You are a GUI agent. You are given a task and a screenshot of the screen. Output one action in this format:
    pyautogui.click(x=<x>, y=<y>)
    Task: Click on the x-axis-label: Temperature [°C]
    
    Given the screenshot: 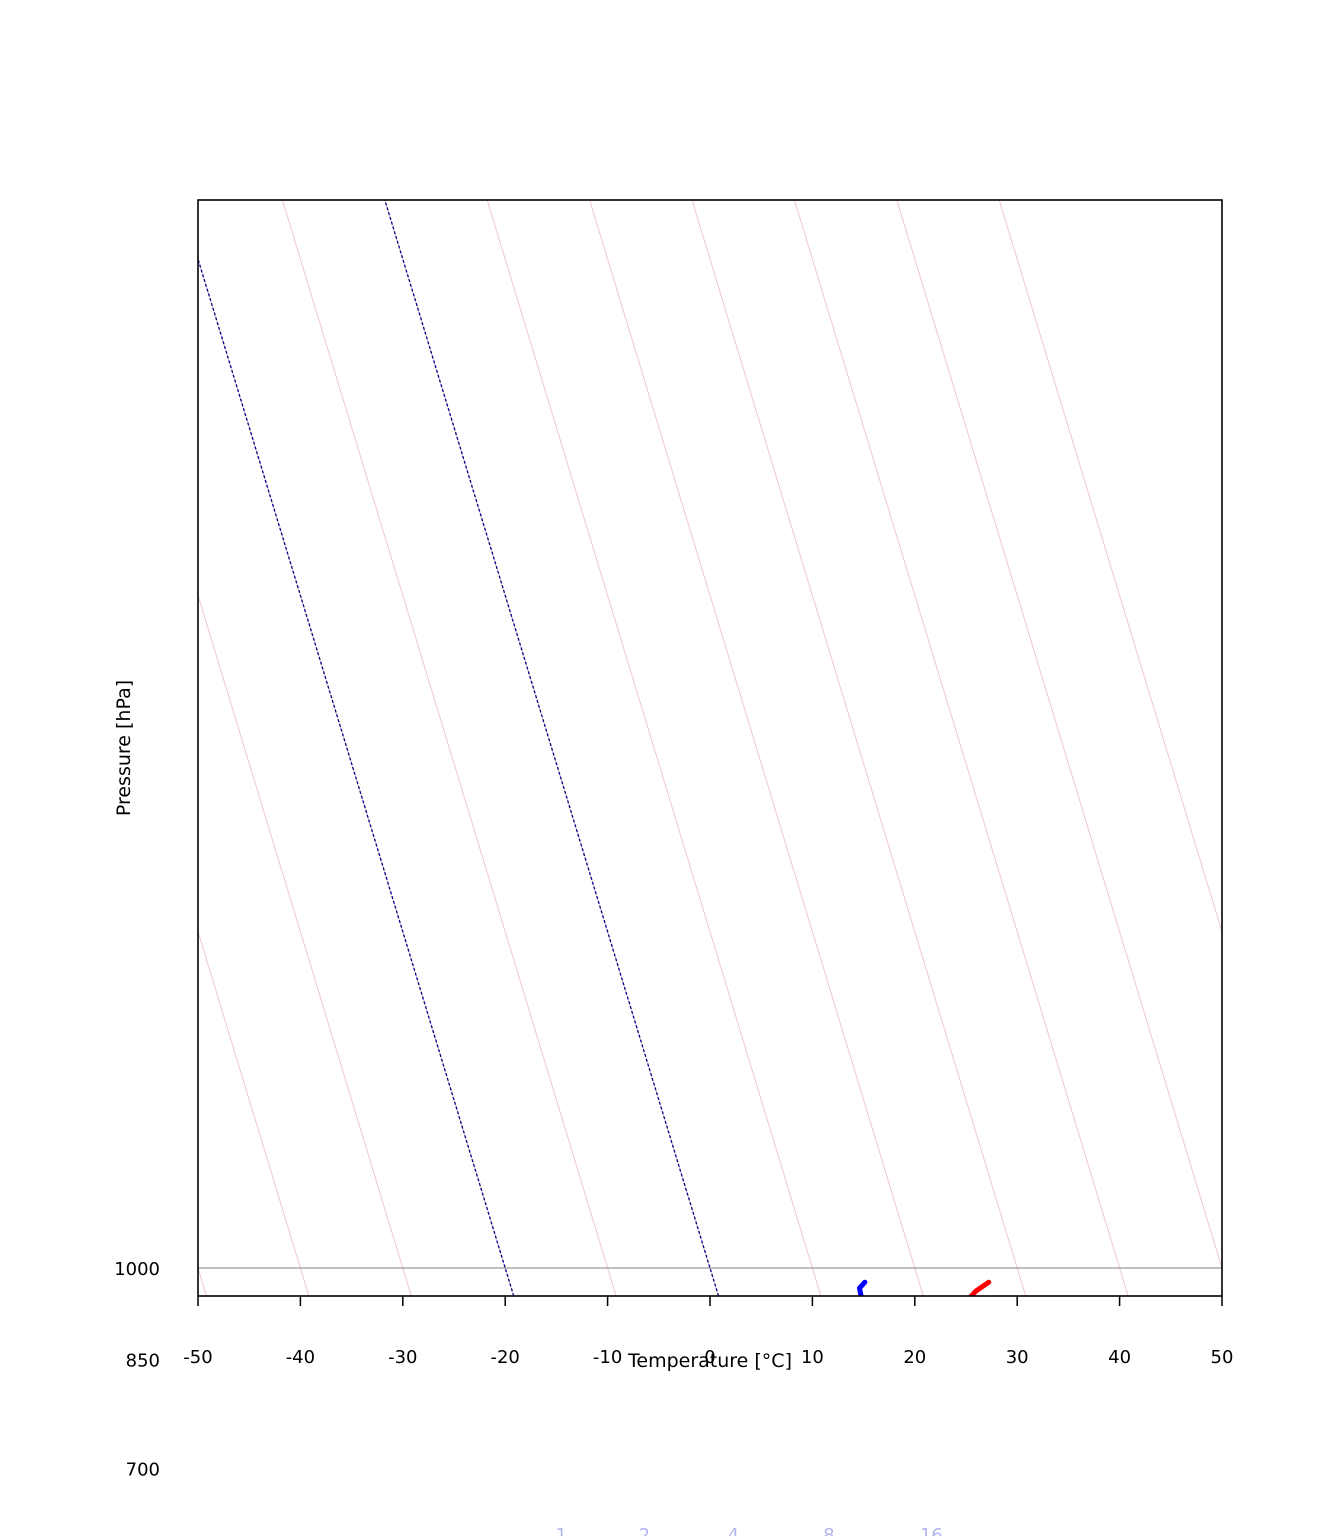 What is the action you would take?
    pyautogui.click(x=709, y=1361)
    